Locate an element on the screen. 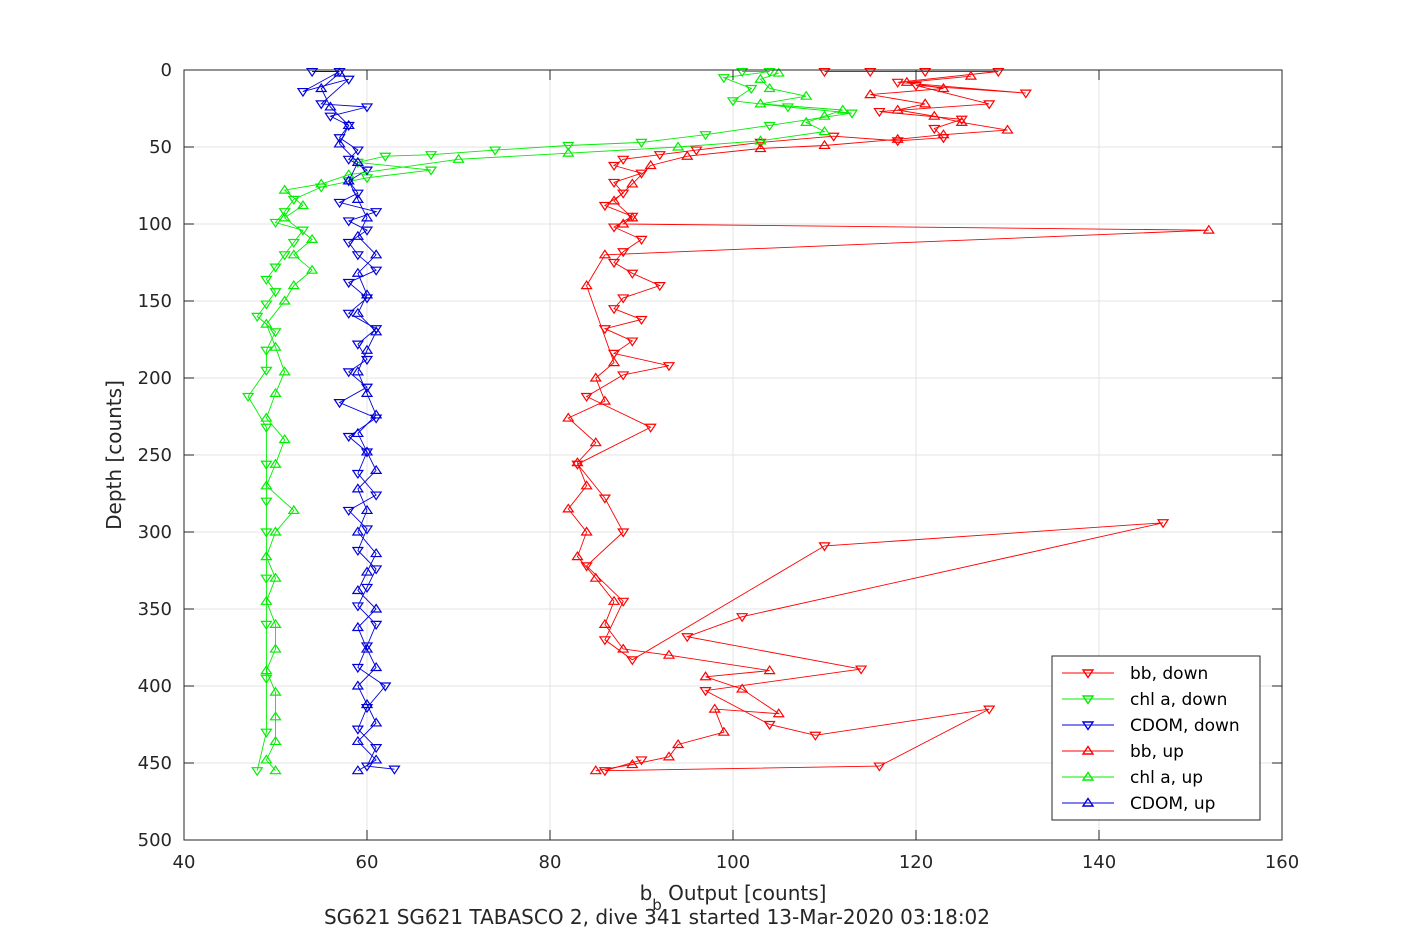 The height and width of the screenshot is (945, 1417). y-tick-label: 350 is located at coordinates (155, 609).